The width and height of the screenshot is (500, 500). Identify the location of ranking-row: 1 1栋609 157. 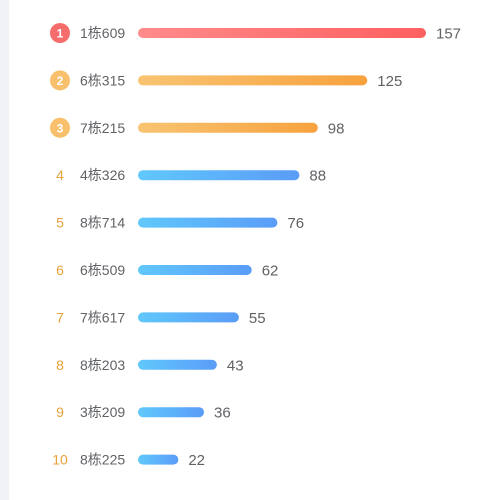
(255, 33).